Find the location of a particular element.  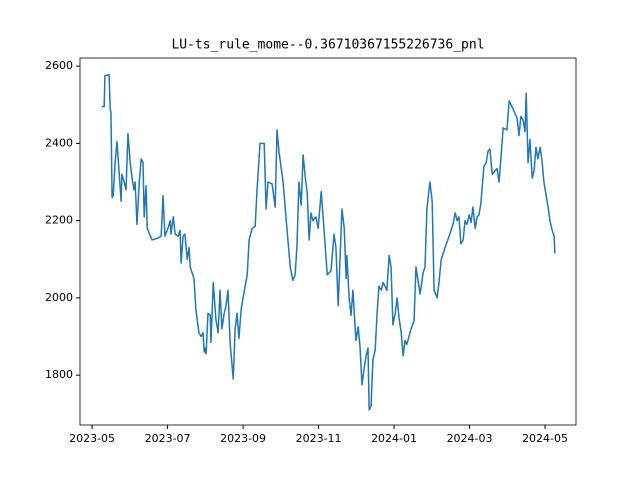

x-tick-label: 2023-11 is located at coordinates (319, 438).